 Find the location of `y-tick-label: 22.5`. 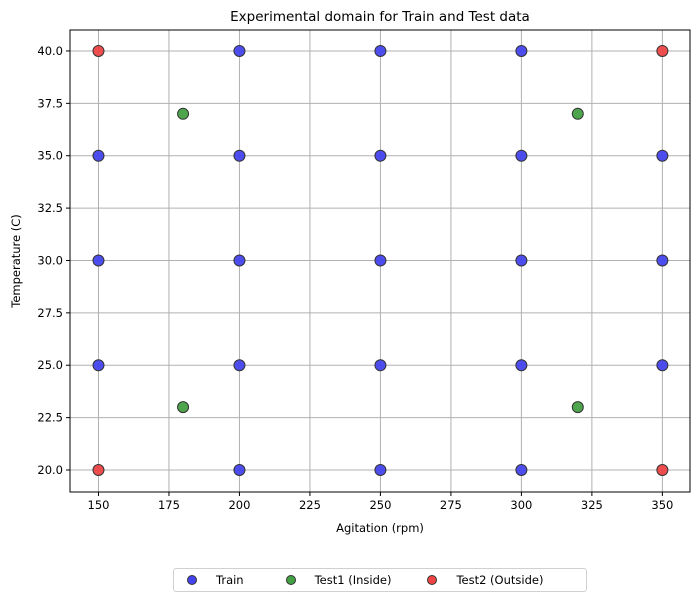

y-tick-label: 22.5 is located at coordinates (50, 418).